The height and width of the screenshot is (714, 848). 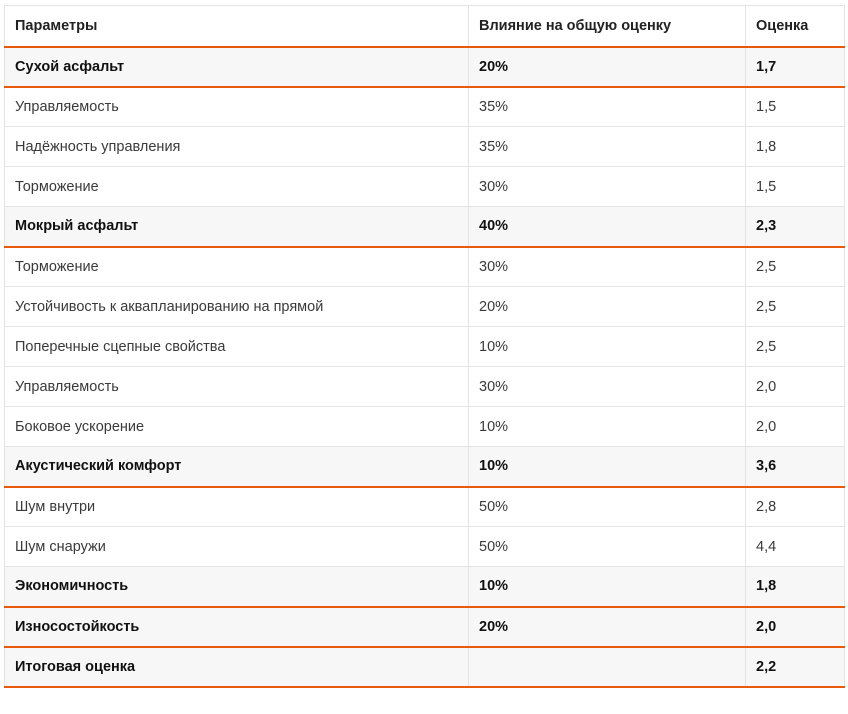 I want to click on section-row: Износостойкость 20% 2,0, so click(x=424, y=627).